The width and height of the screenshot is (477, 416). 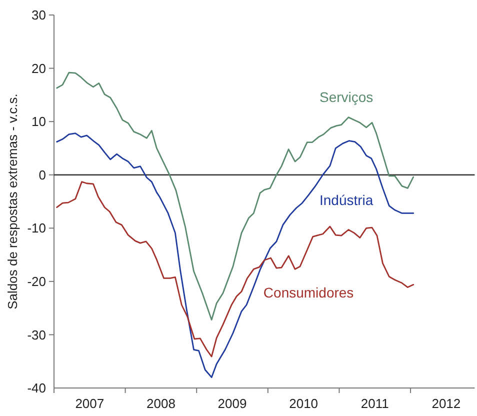 What do you see at coordinates (161, 403) in the screenshot?
I see `x-tick-label: 2008` at bounding box center [161, 403].